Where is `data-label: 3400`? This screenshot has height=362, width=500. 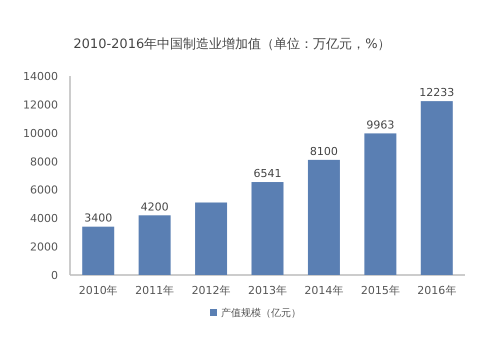
data-label: 3400 is located at coordinates (98, 218).